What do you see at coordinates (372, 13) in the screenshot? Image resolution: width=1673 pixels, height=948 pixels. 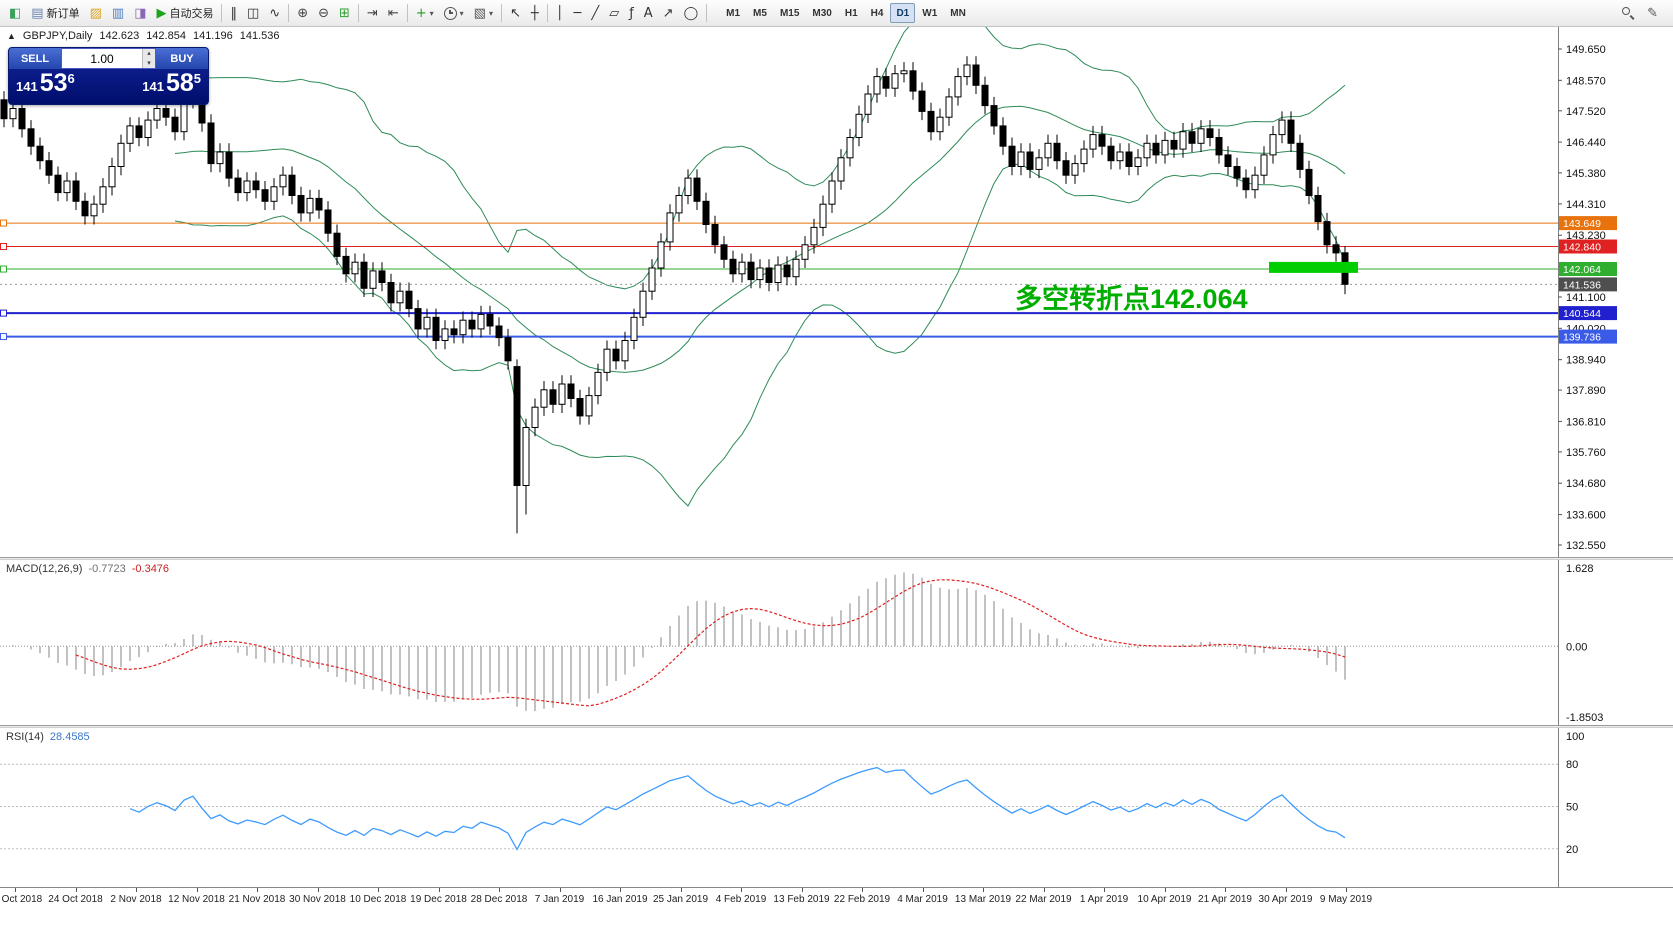 I see `auto-scroll-button: ⇥` at bounding box center [372, 13].